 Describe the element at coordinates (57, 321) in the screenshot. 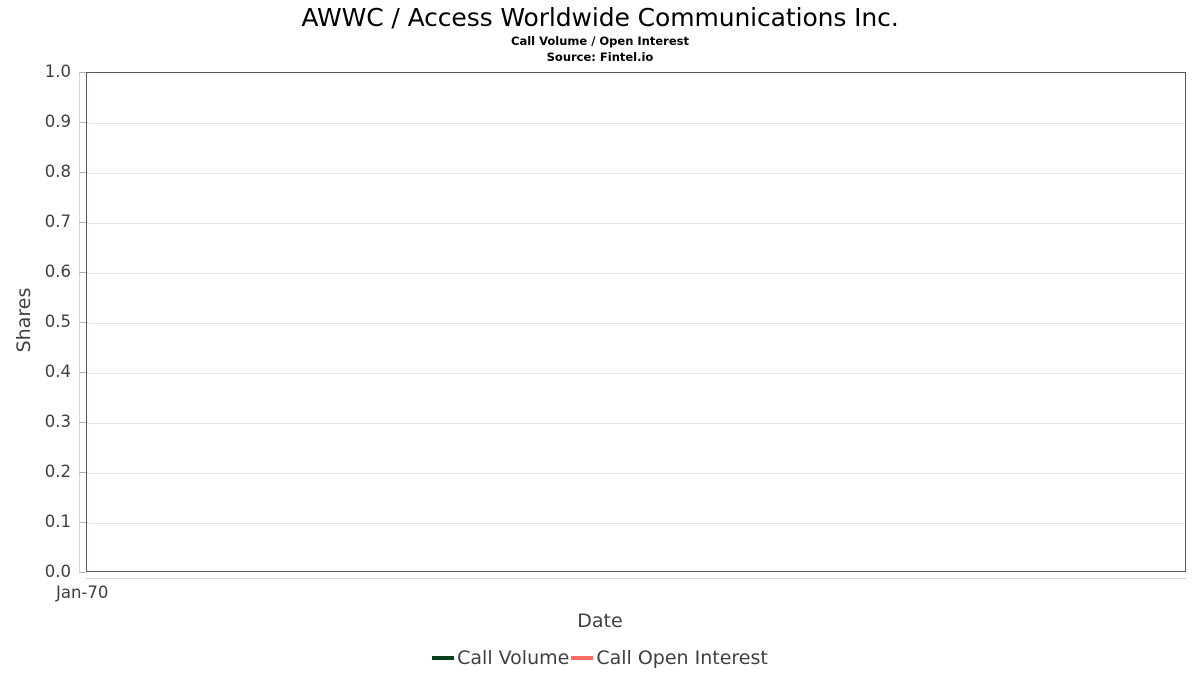

I see `y-axis-tick-label: 0.5` at that location.